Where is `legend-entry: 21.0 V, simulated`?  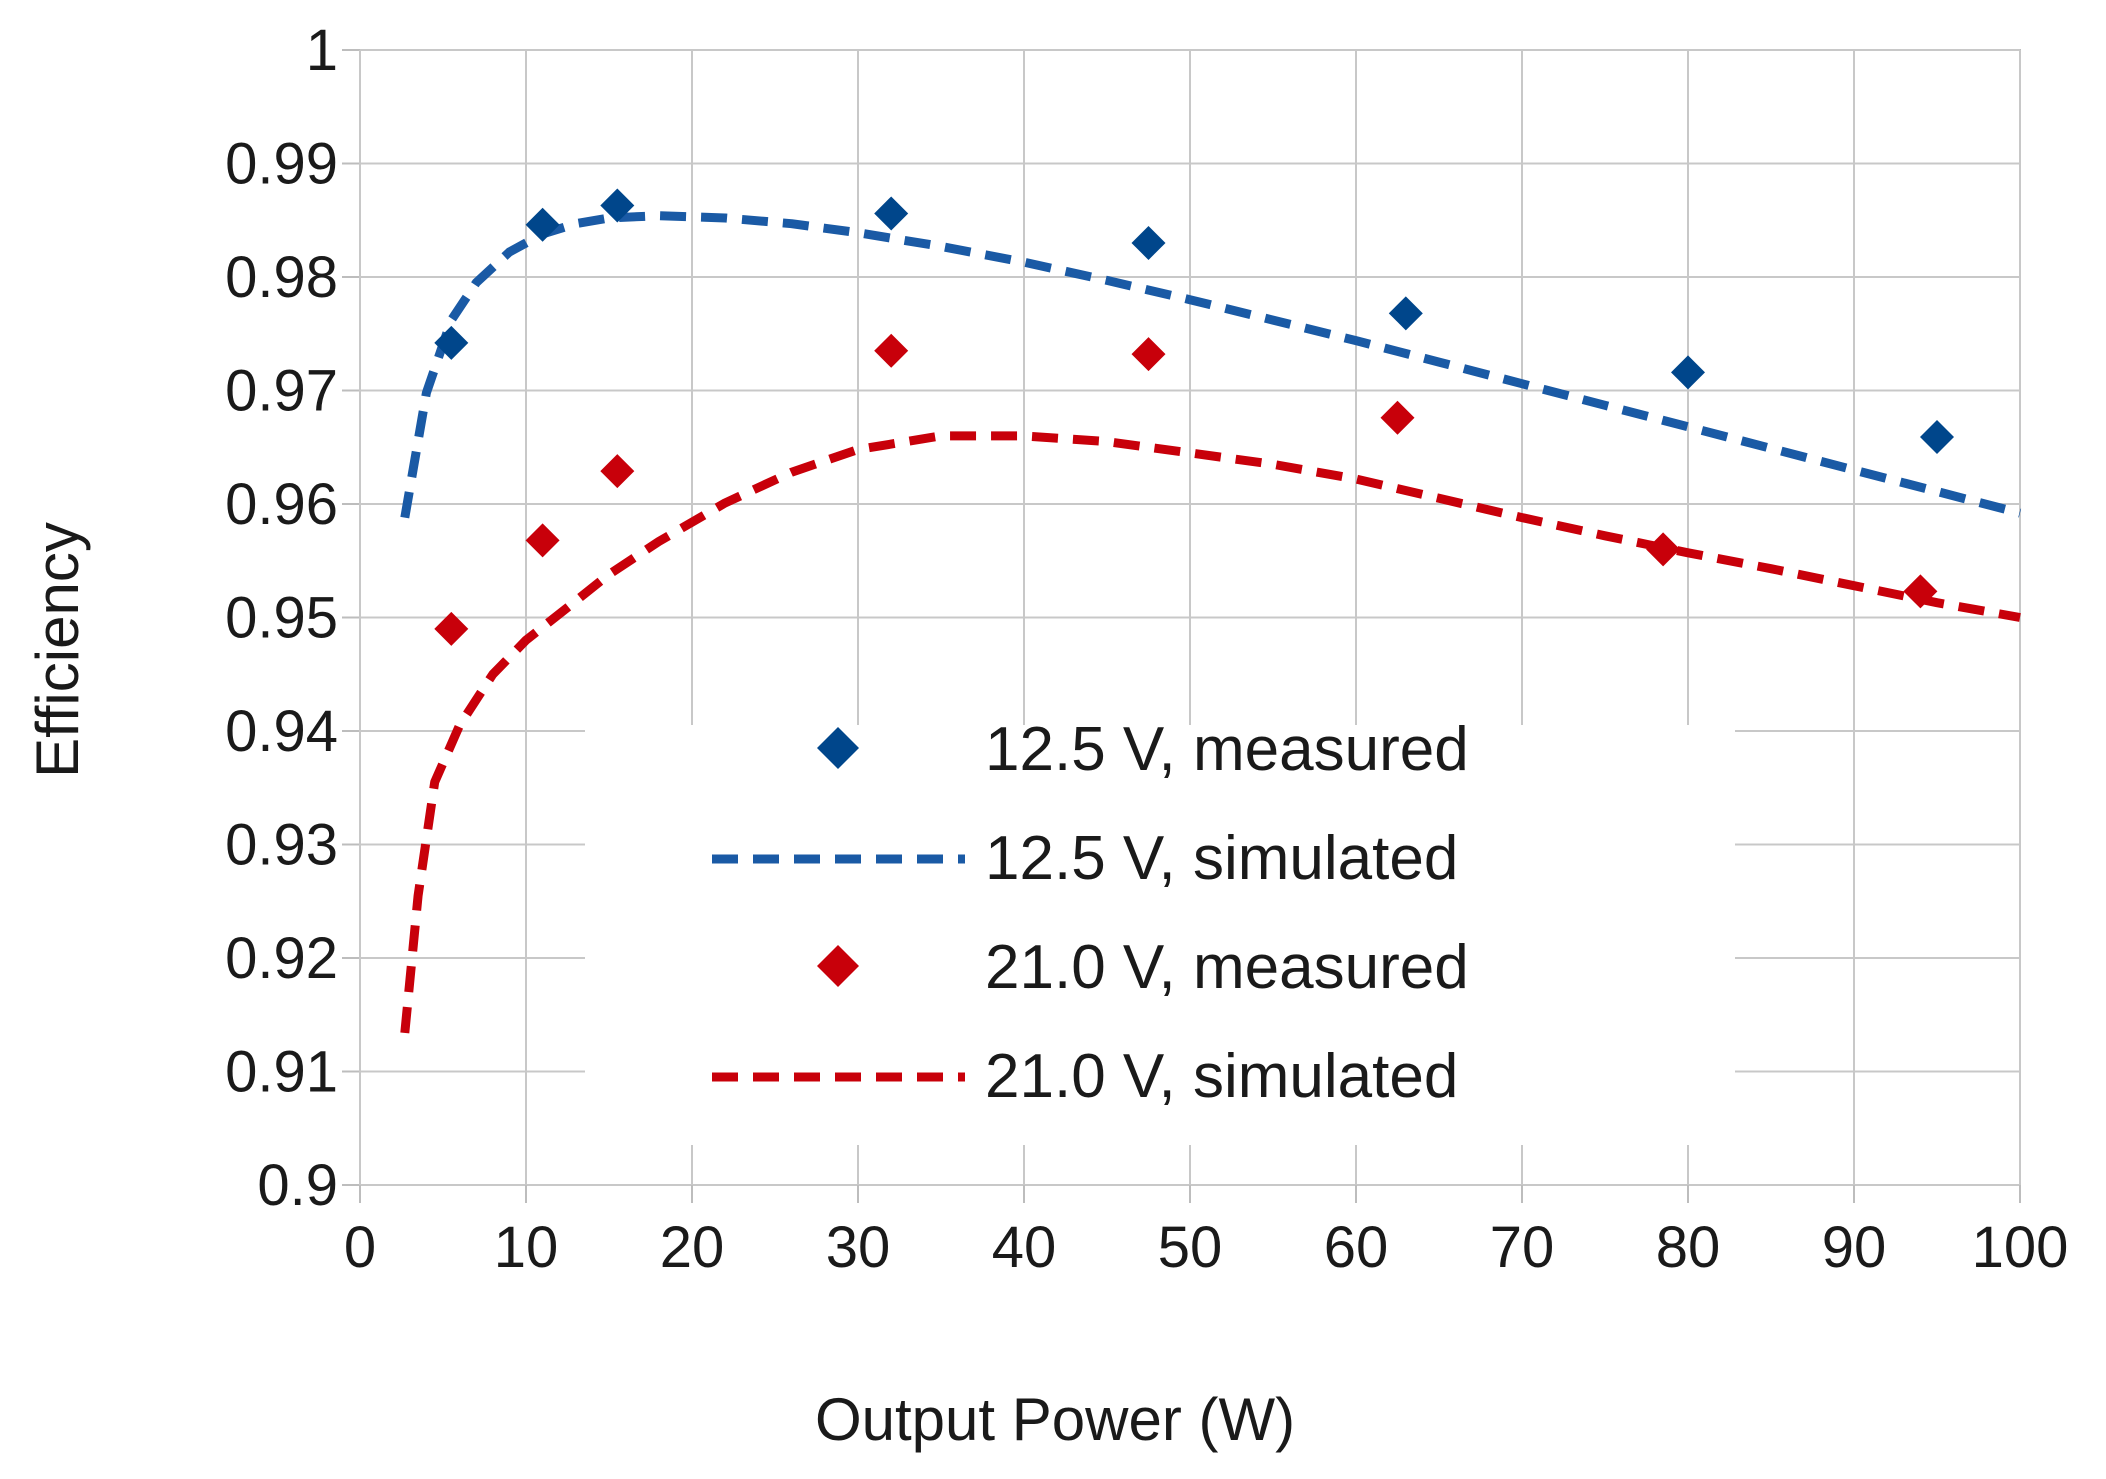 legend-entry: 21.0 V, simulated is located at coordinates (1085, 1076).